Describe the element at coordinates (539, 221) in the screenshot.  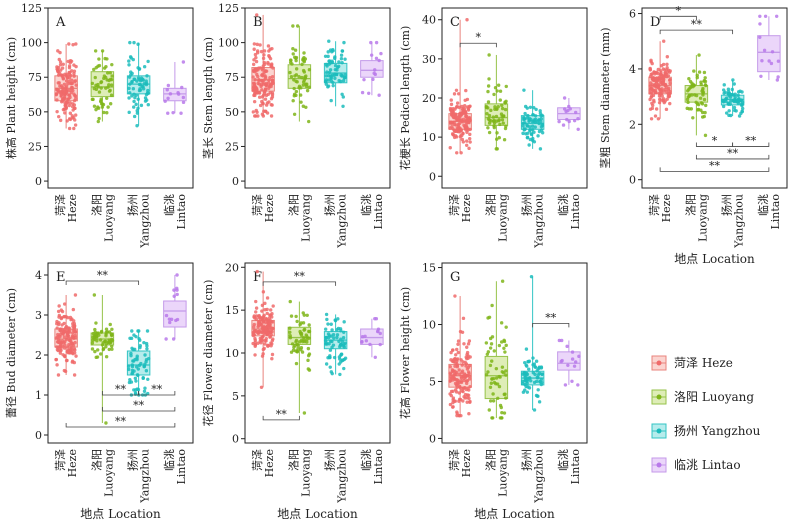
I see `x-tick-label-en: Yangzhou` at that location.